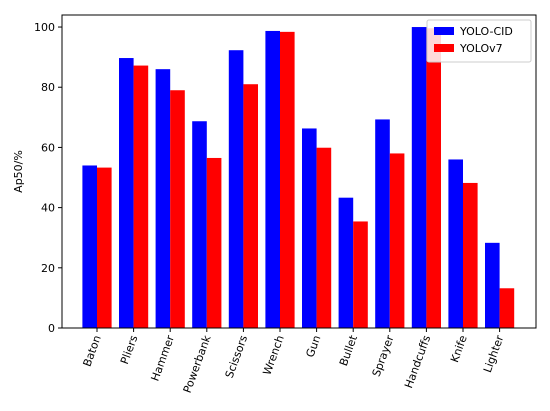 The height and width of the screenshot is (411, 550). I want to click on bar-yolo-cid-pliers, so click(126, 193).